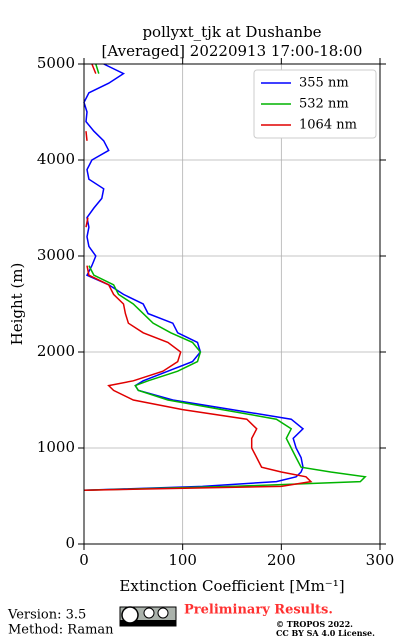 Image resolution: width=400 pixels, height=640 pixels. I want to click on x-tick-label: 0, so click(84, 560).